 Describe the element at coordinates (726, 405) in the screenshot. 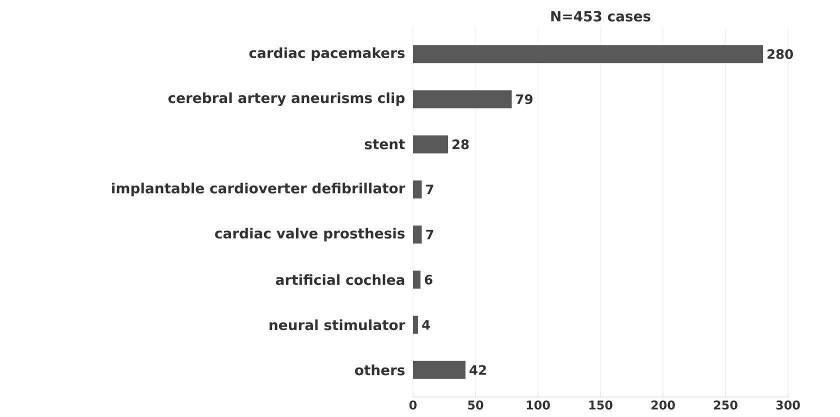

I see `x-tick-label: 250` at that location.